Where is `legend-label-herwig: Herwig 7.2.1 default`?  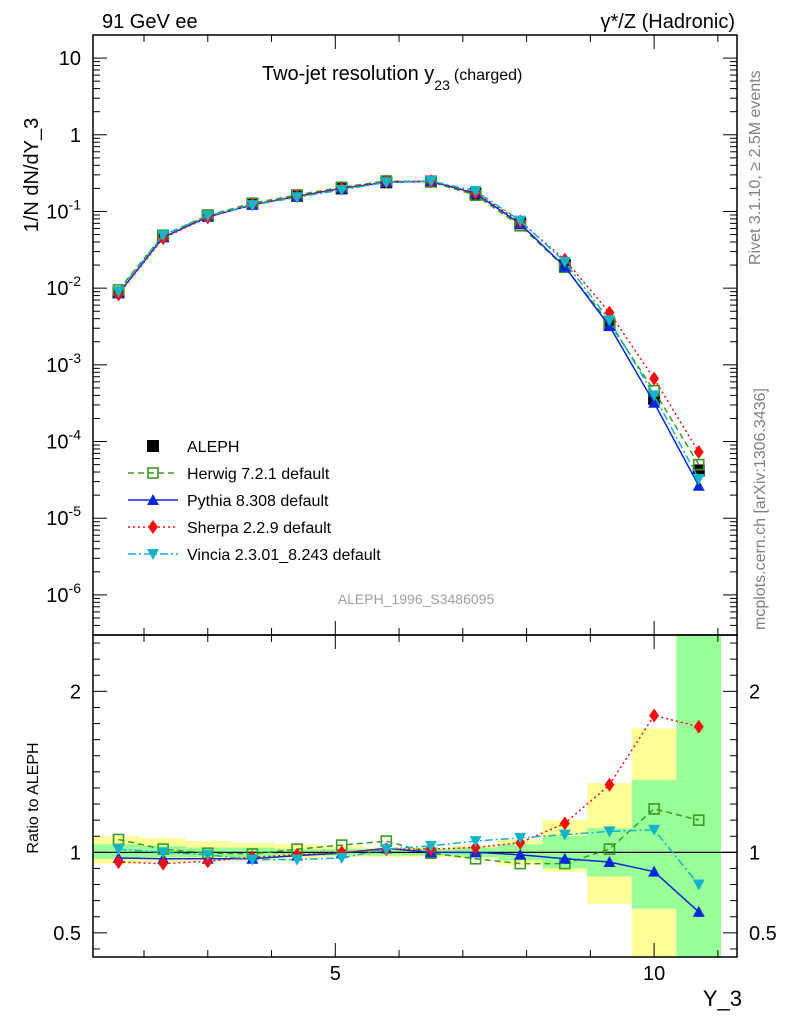 legend-label-herwig: Herwig 7.2.1 default is located at coordinates (258, 474).